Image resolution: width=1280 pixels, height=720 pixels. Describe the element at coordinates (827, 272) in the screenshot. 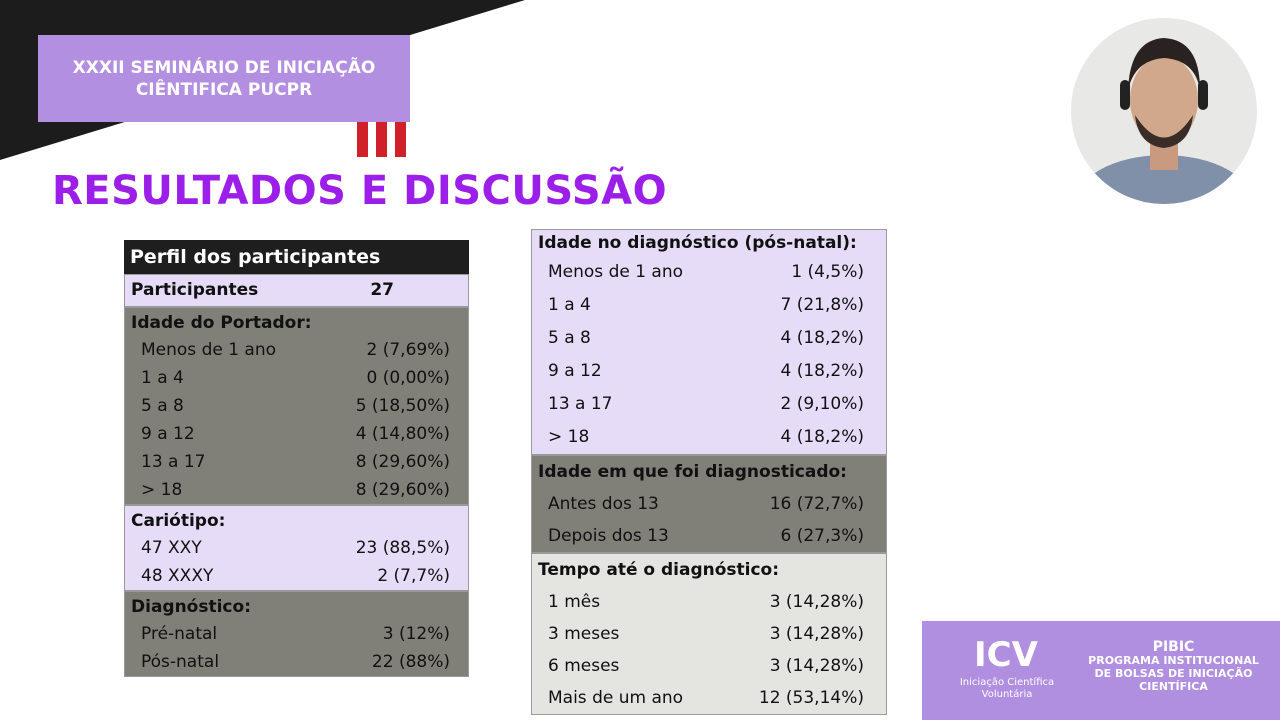

I see `cell-value: 1 (4,5%)` at that location.